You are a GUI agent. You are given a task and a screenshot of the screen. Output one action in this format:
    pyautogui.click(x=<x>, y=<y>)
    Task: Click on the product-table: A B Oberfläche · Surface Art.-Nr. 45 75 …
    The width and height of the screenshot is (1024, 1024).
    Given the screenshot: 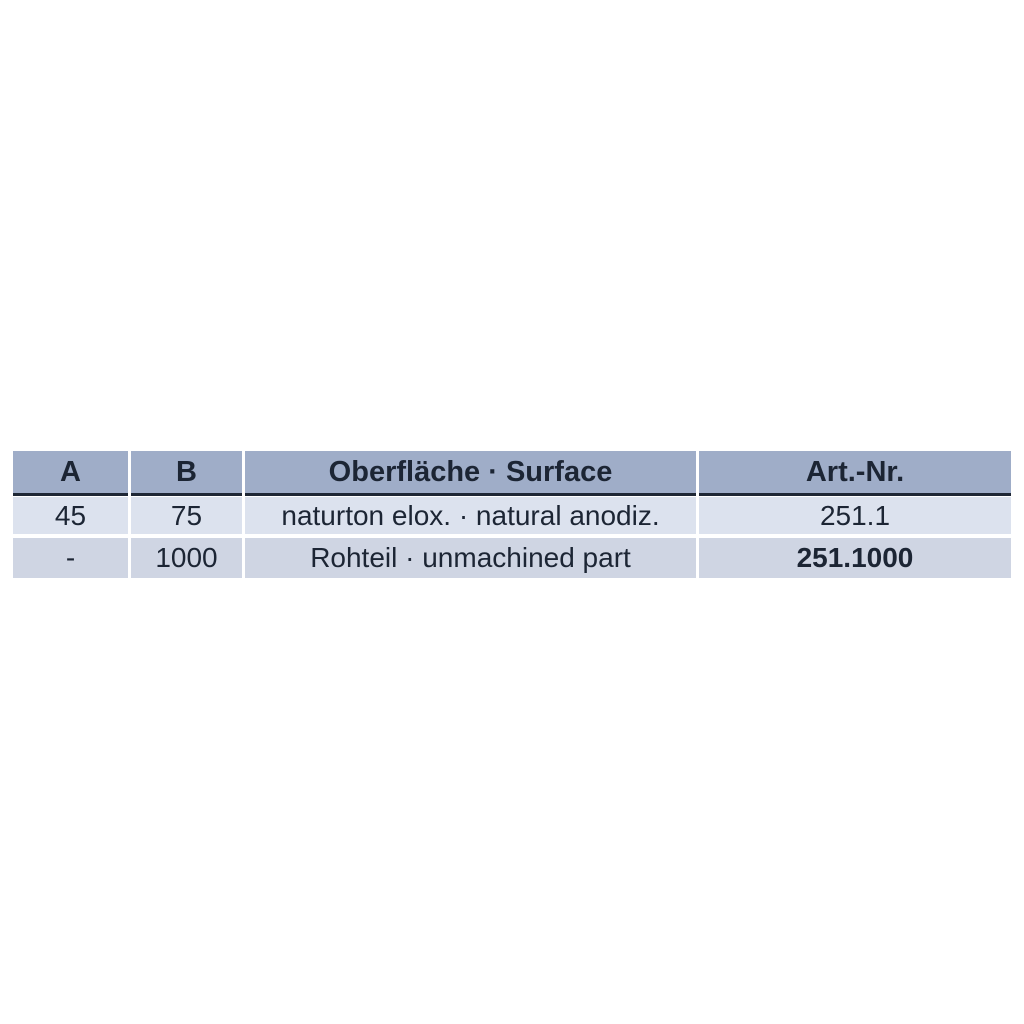 What is the action you would take?
    pyautogui.click(x=512, y=514)
    